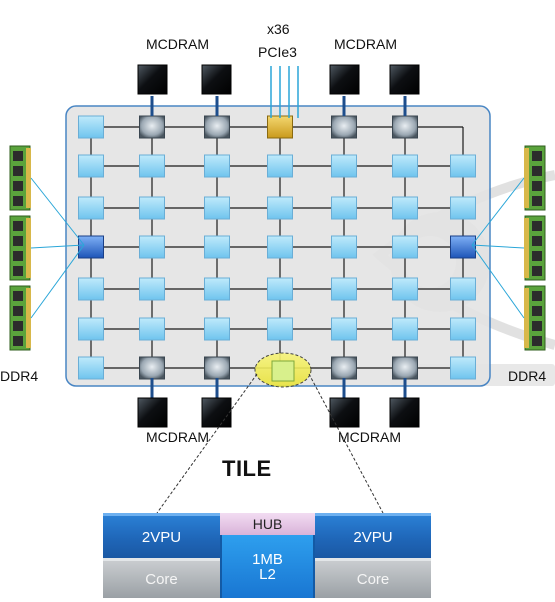  I want to click on mcdram-top-left-label: MCDRAM, so click(177, 44).